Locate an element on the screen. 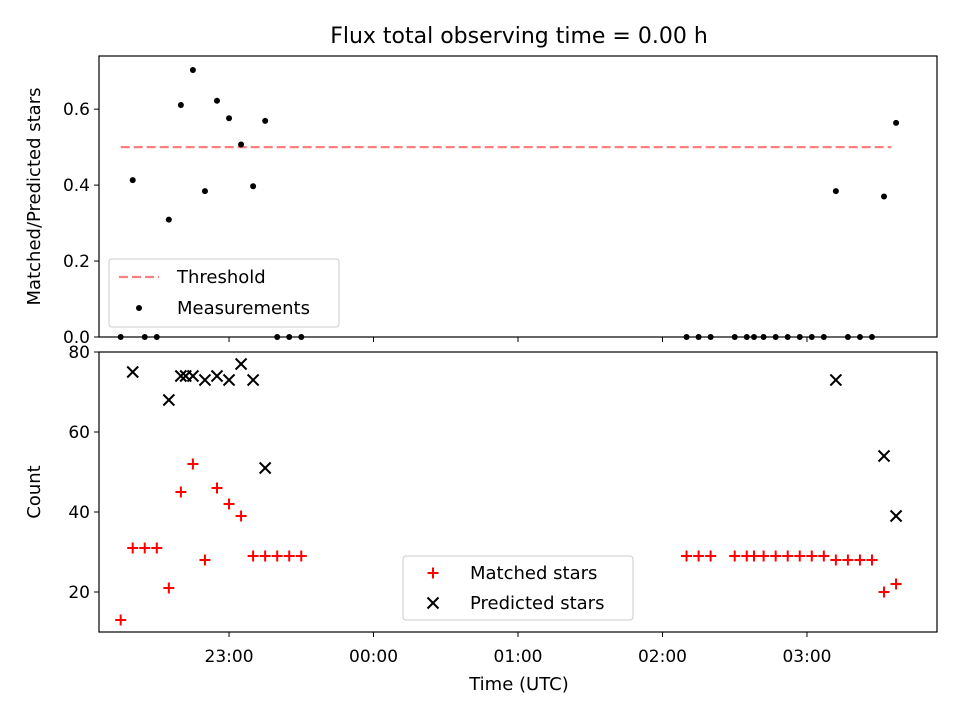 This screenshot has height=720, width=960. x-axis-label: Time (UTC) is located at coordinates (518, 684).